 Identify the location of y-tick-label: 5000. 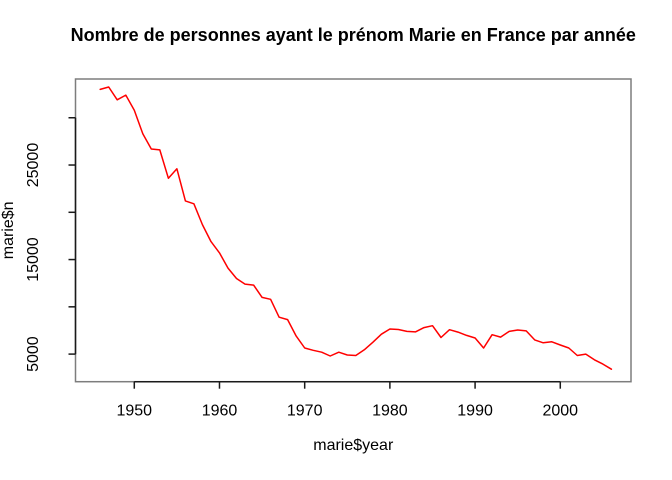
(33, 354).